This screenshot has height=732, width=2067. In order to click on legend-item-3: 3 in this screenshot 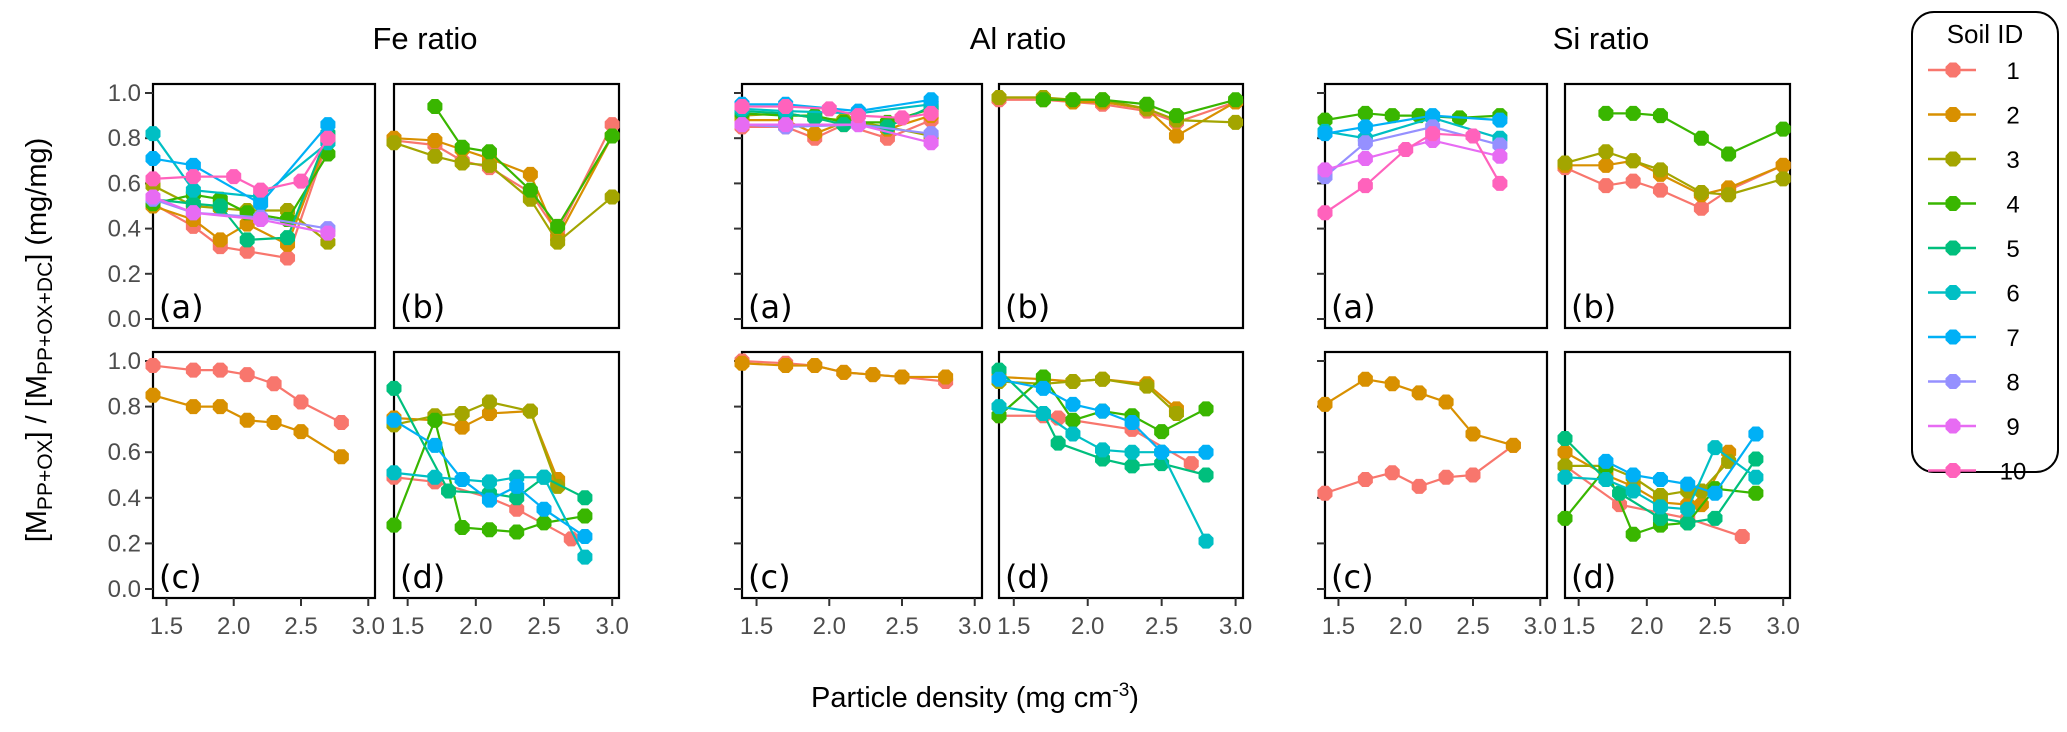, I will do `click(1974, 160)`.